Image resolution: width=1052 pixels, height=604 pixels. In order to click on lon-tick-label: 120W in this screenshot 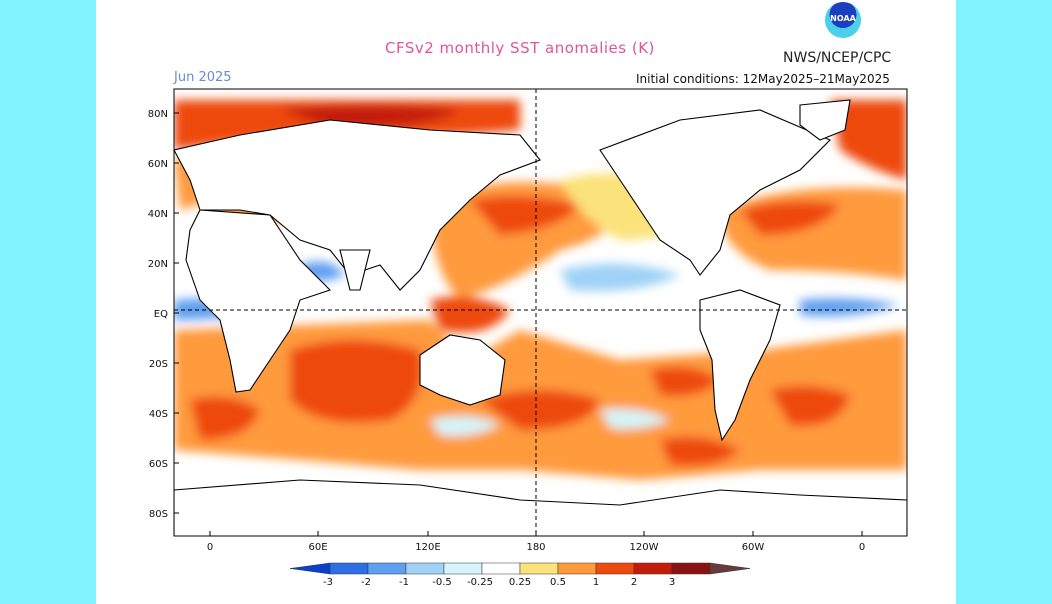, I will do `click(644, 547)`.